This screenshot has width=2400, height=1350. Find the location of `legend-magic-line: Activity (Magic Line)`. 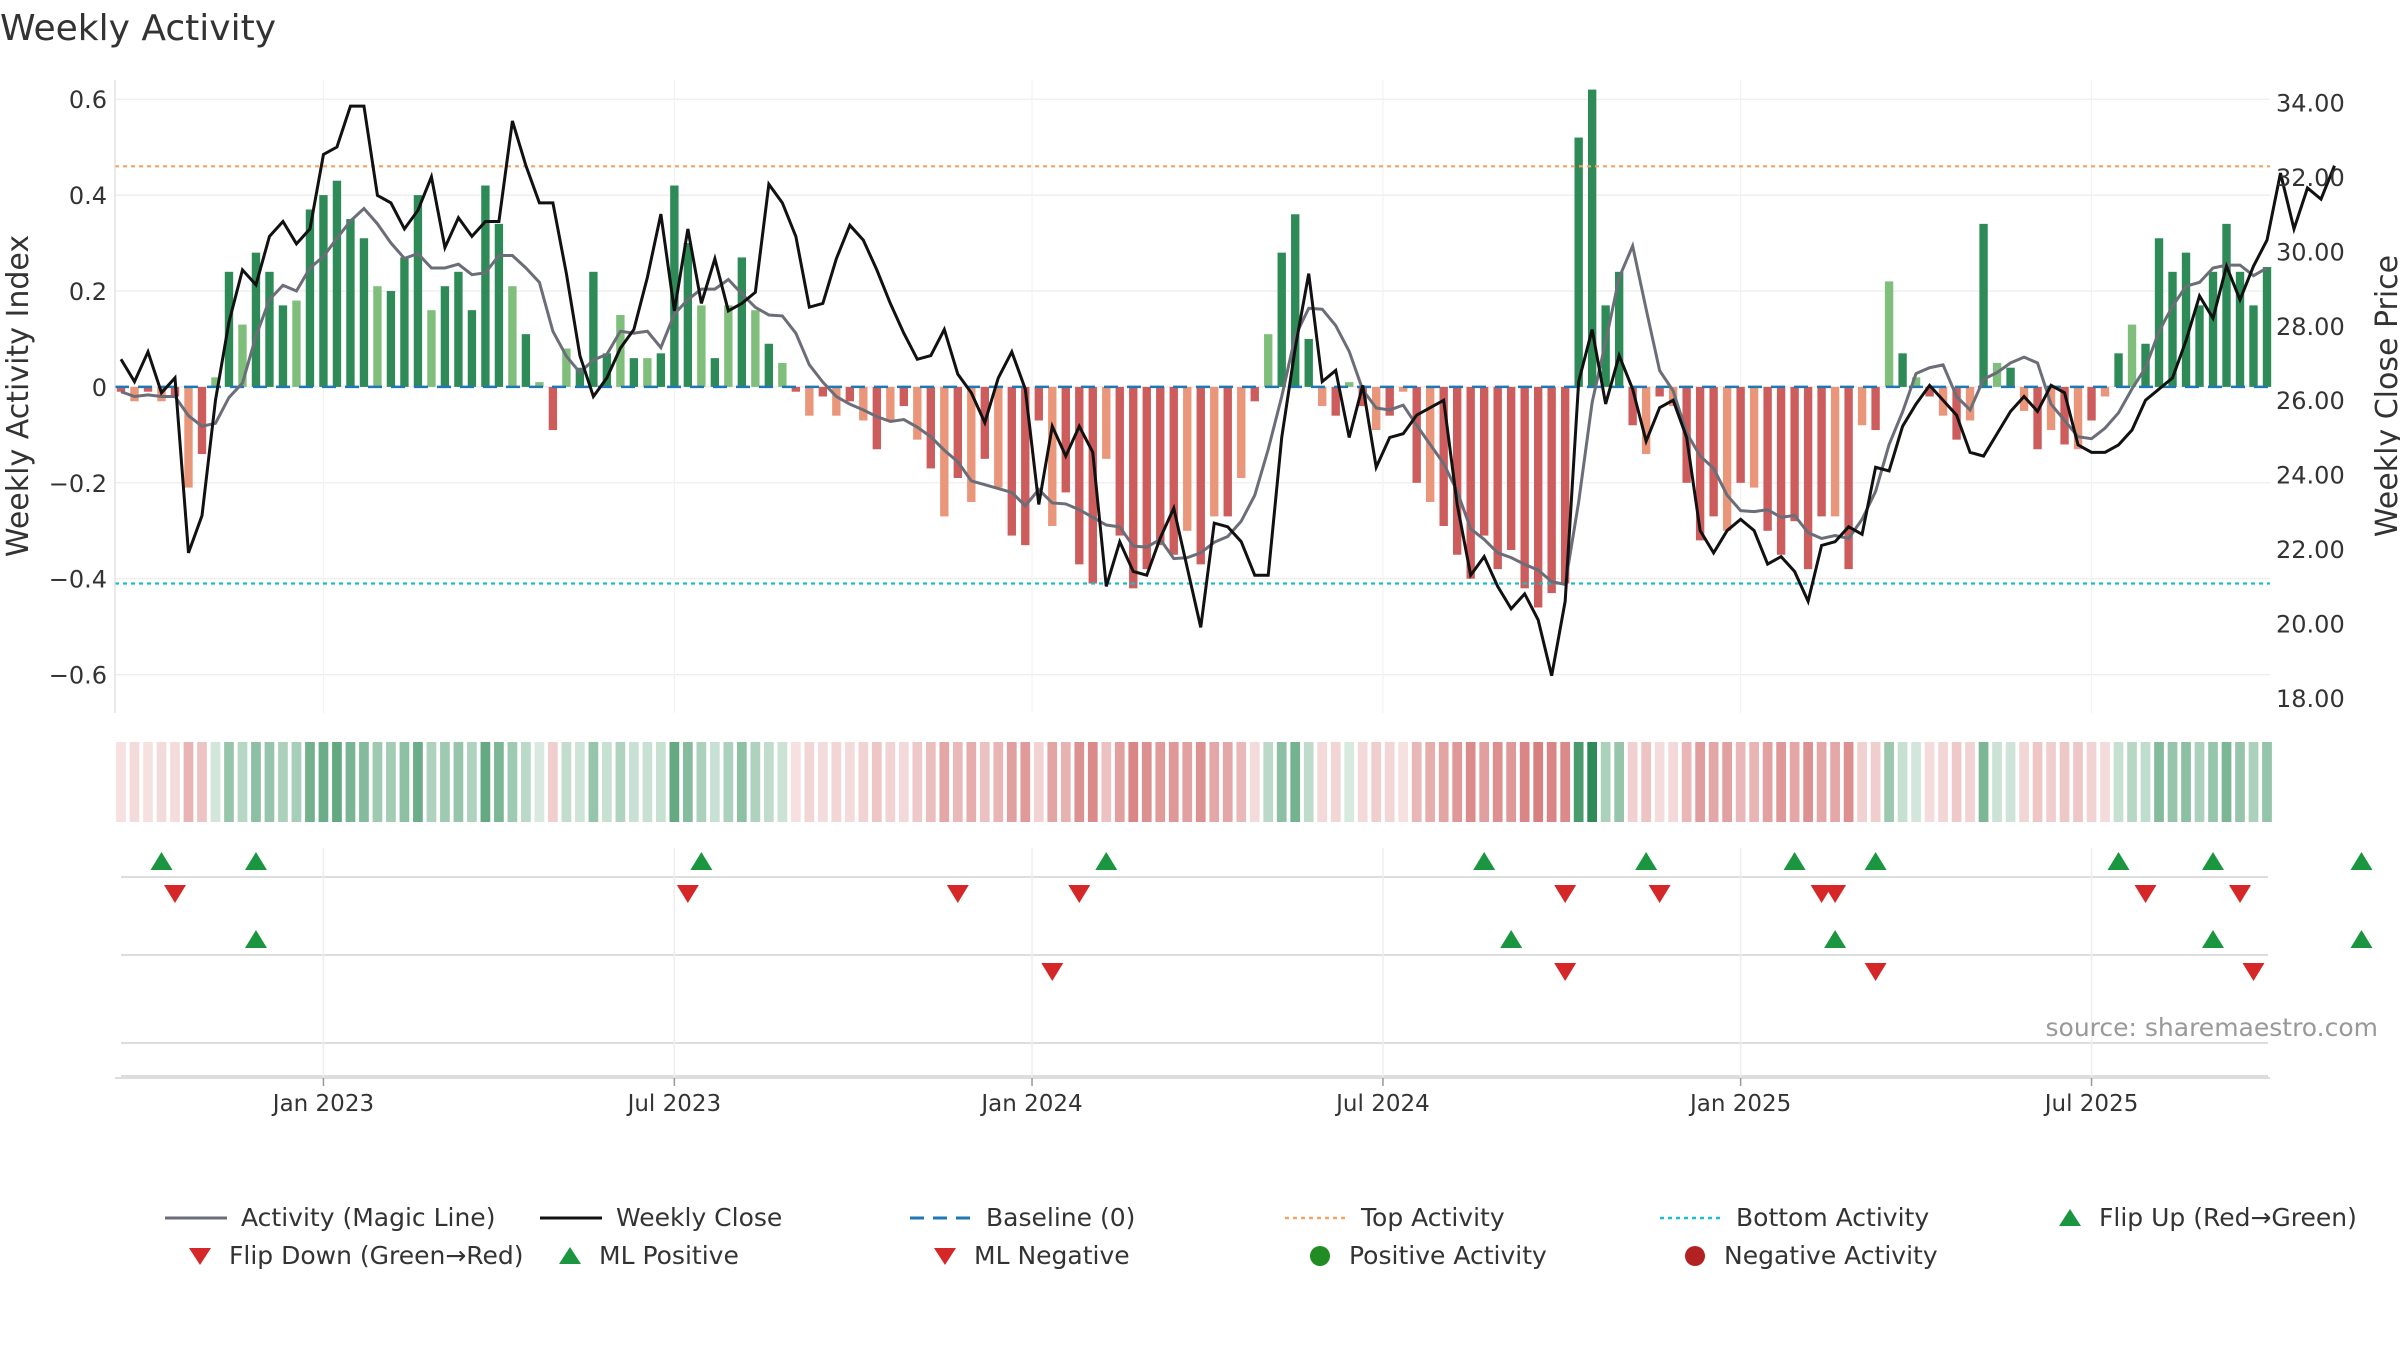

legend-magic-line: Activity (Magic Line) is located at coordinates (330, 1217).